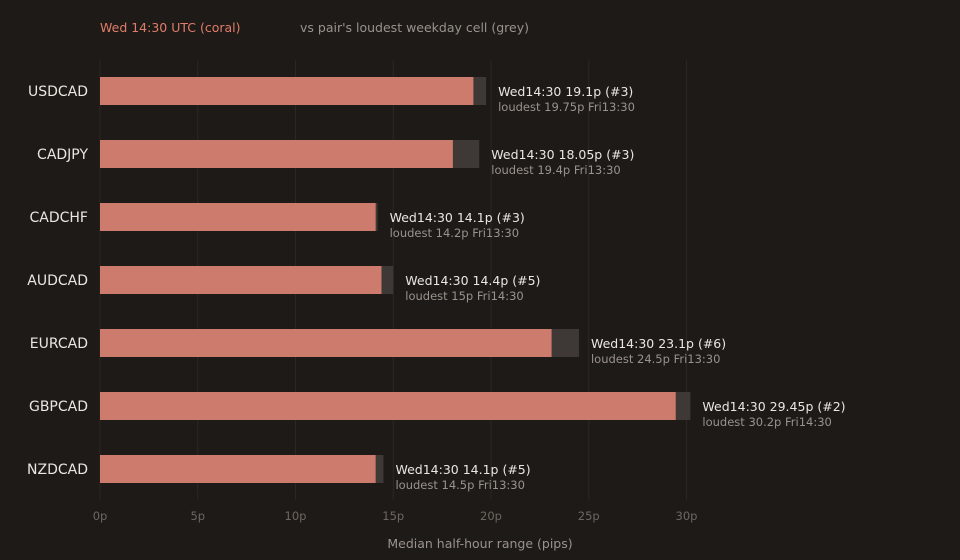 The width and height of the screenshot is (960, 560). Describe the element at coordinates (491, 516) in the screenshot. I see `x-tick-label: 20p` at that location.